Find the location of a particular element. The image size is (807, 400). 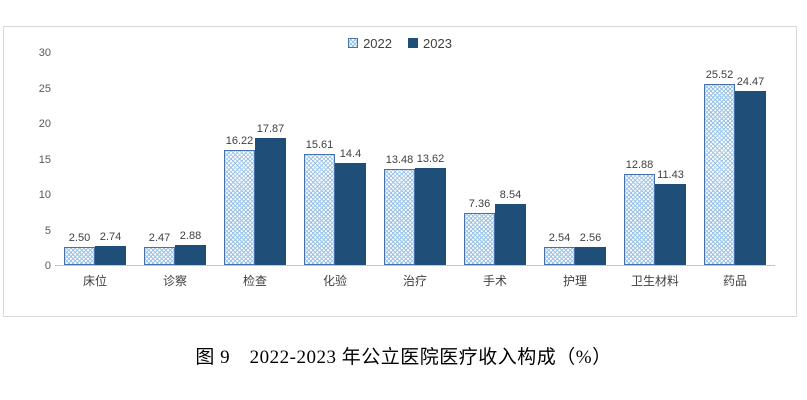

bar-2022-床位 is located at coordinates (79, 256).